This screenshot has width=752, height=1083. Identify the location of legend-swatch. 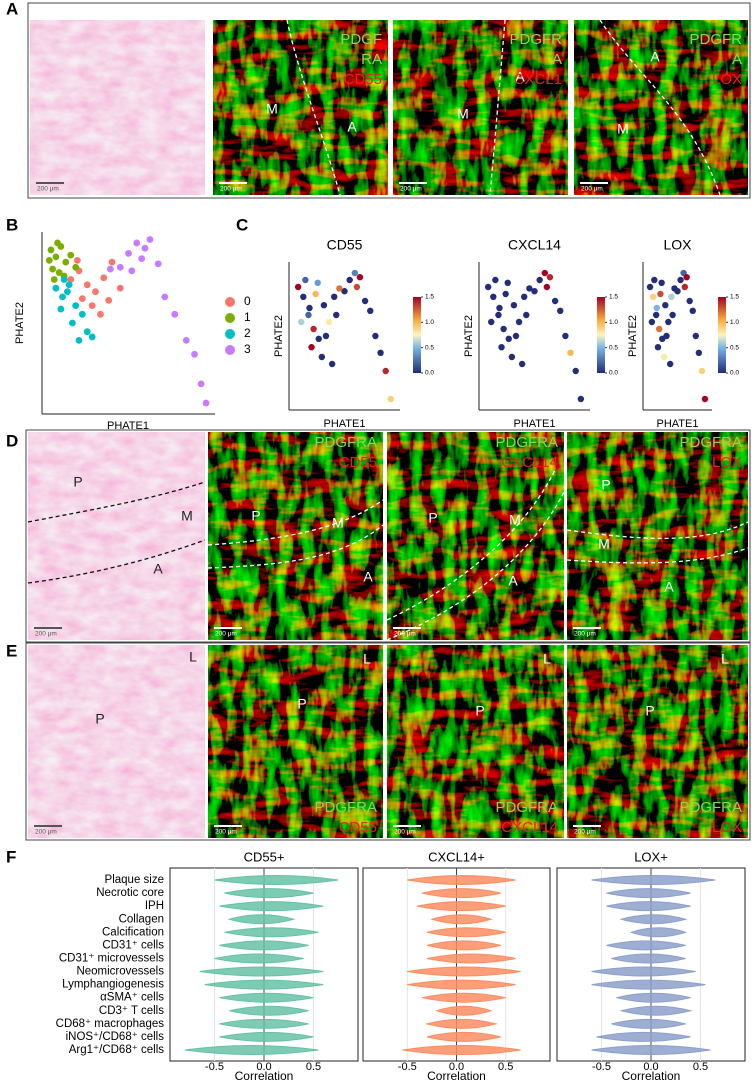
(230, 350).